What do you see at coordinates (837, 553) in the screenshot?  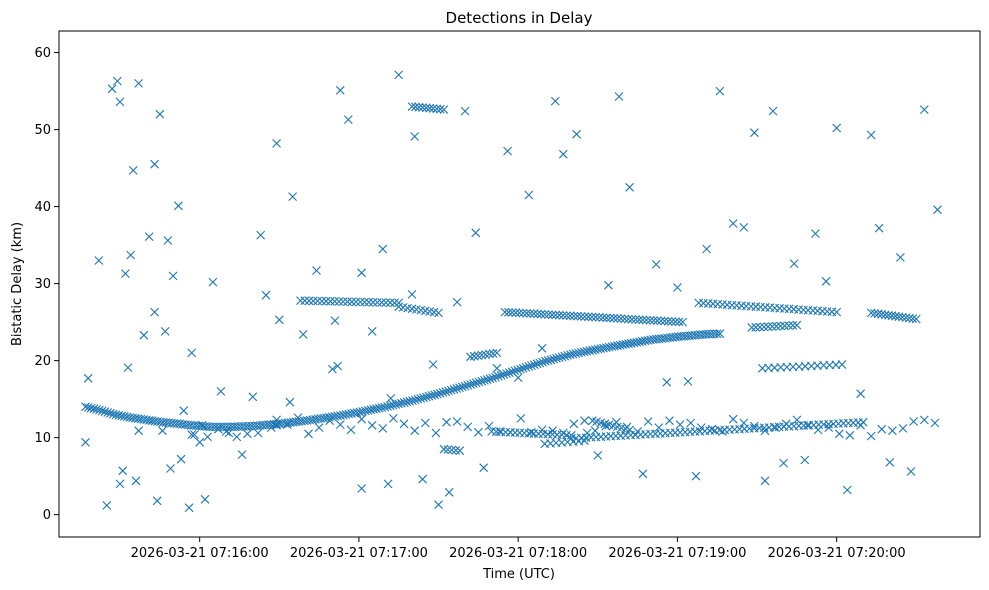 I see `x-tick-label: 2026-03-21 07:20:00` at bounding box center [837, 553].